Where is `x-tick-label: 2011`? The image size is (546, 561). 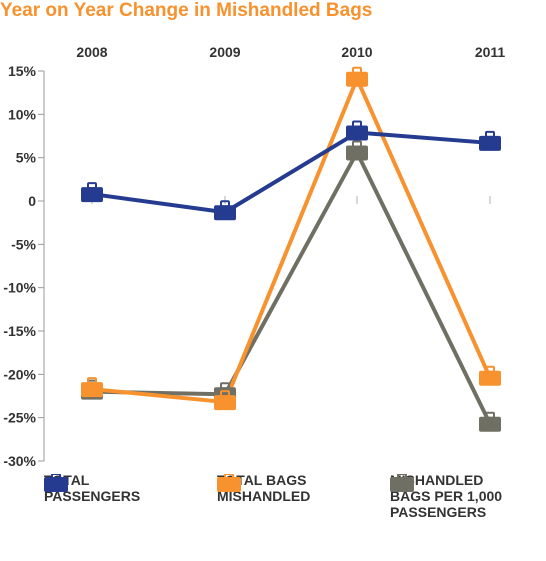 x-tick-label: 2011 is located at coordinates (490, 52).